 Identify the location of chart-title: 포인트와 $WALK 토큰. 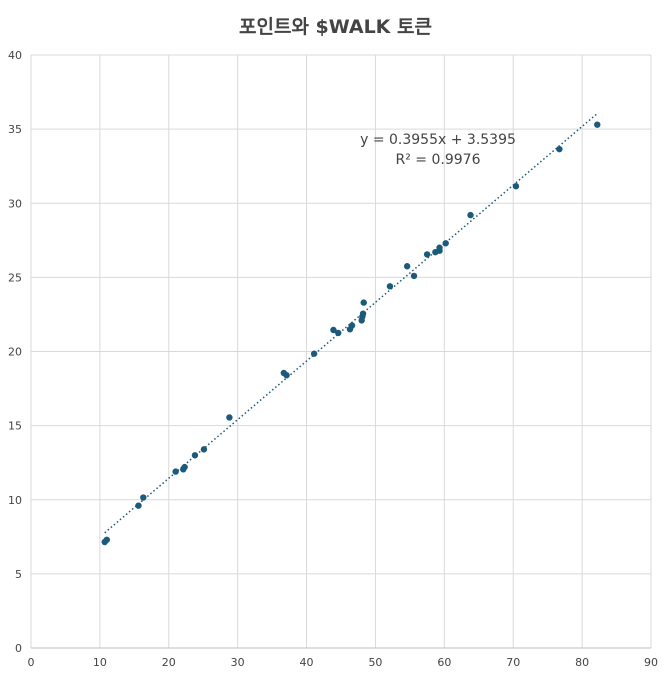
(335, 27).